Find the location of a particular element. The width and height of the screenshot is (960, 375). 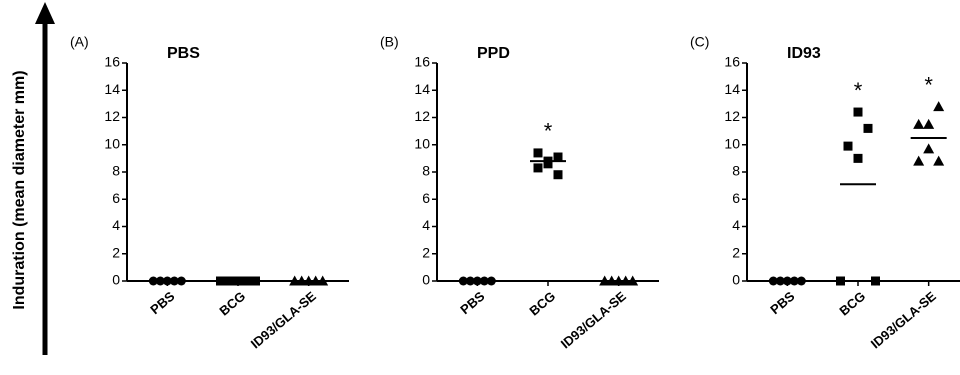

panel-label: (A) is located at coordinates (79, 42).